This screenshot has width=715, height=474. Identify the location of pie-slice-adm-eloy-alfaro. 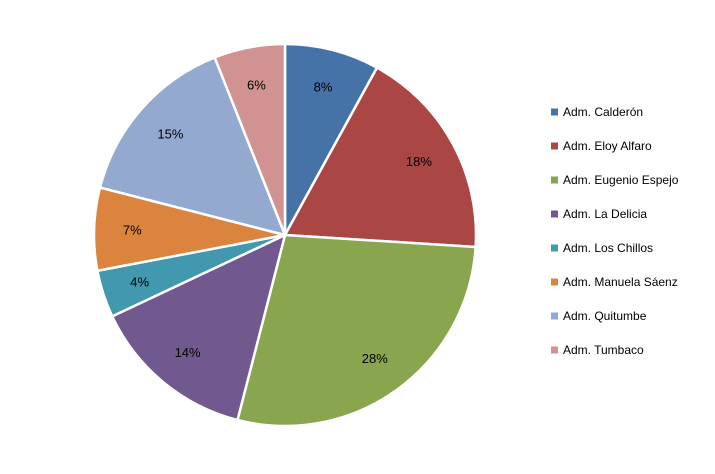
(380, 157).